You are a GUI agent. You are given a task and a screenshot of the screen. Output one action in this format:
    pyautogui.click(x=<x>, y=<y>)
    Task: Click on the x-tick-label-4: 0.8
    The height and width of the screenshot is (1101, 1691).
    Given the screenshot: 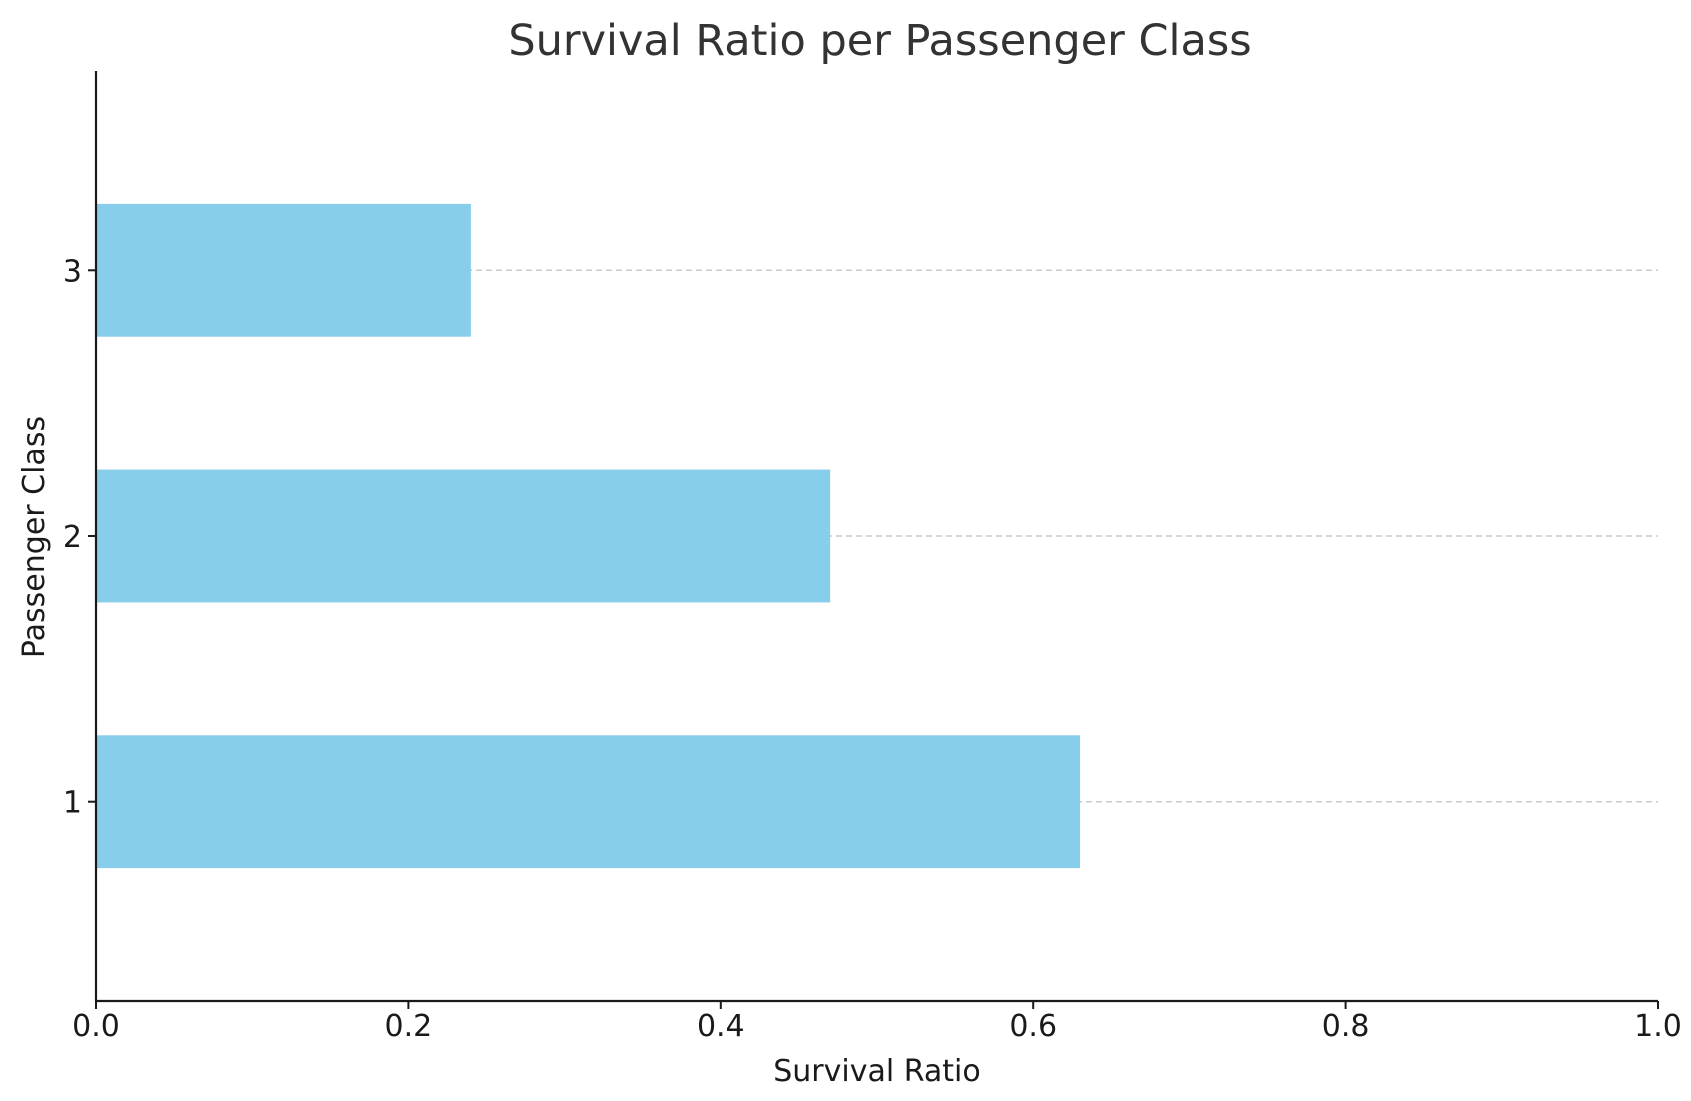 What is the action you would take?
    pyautogui.click(x=1346, y=1026)
    